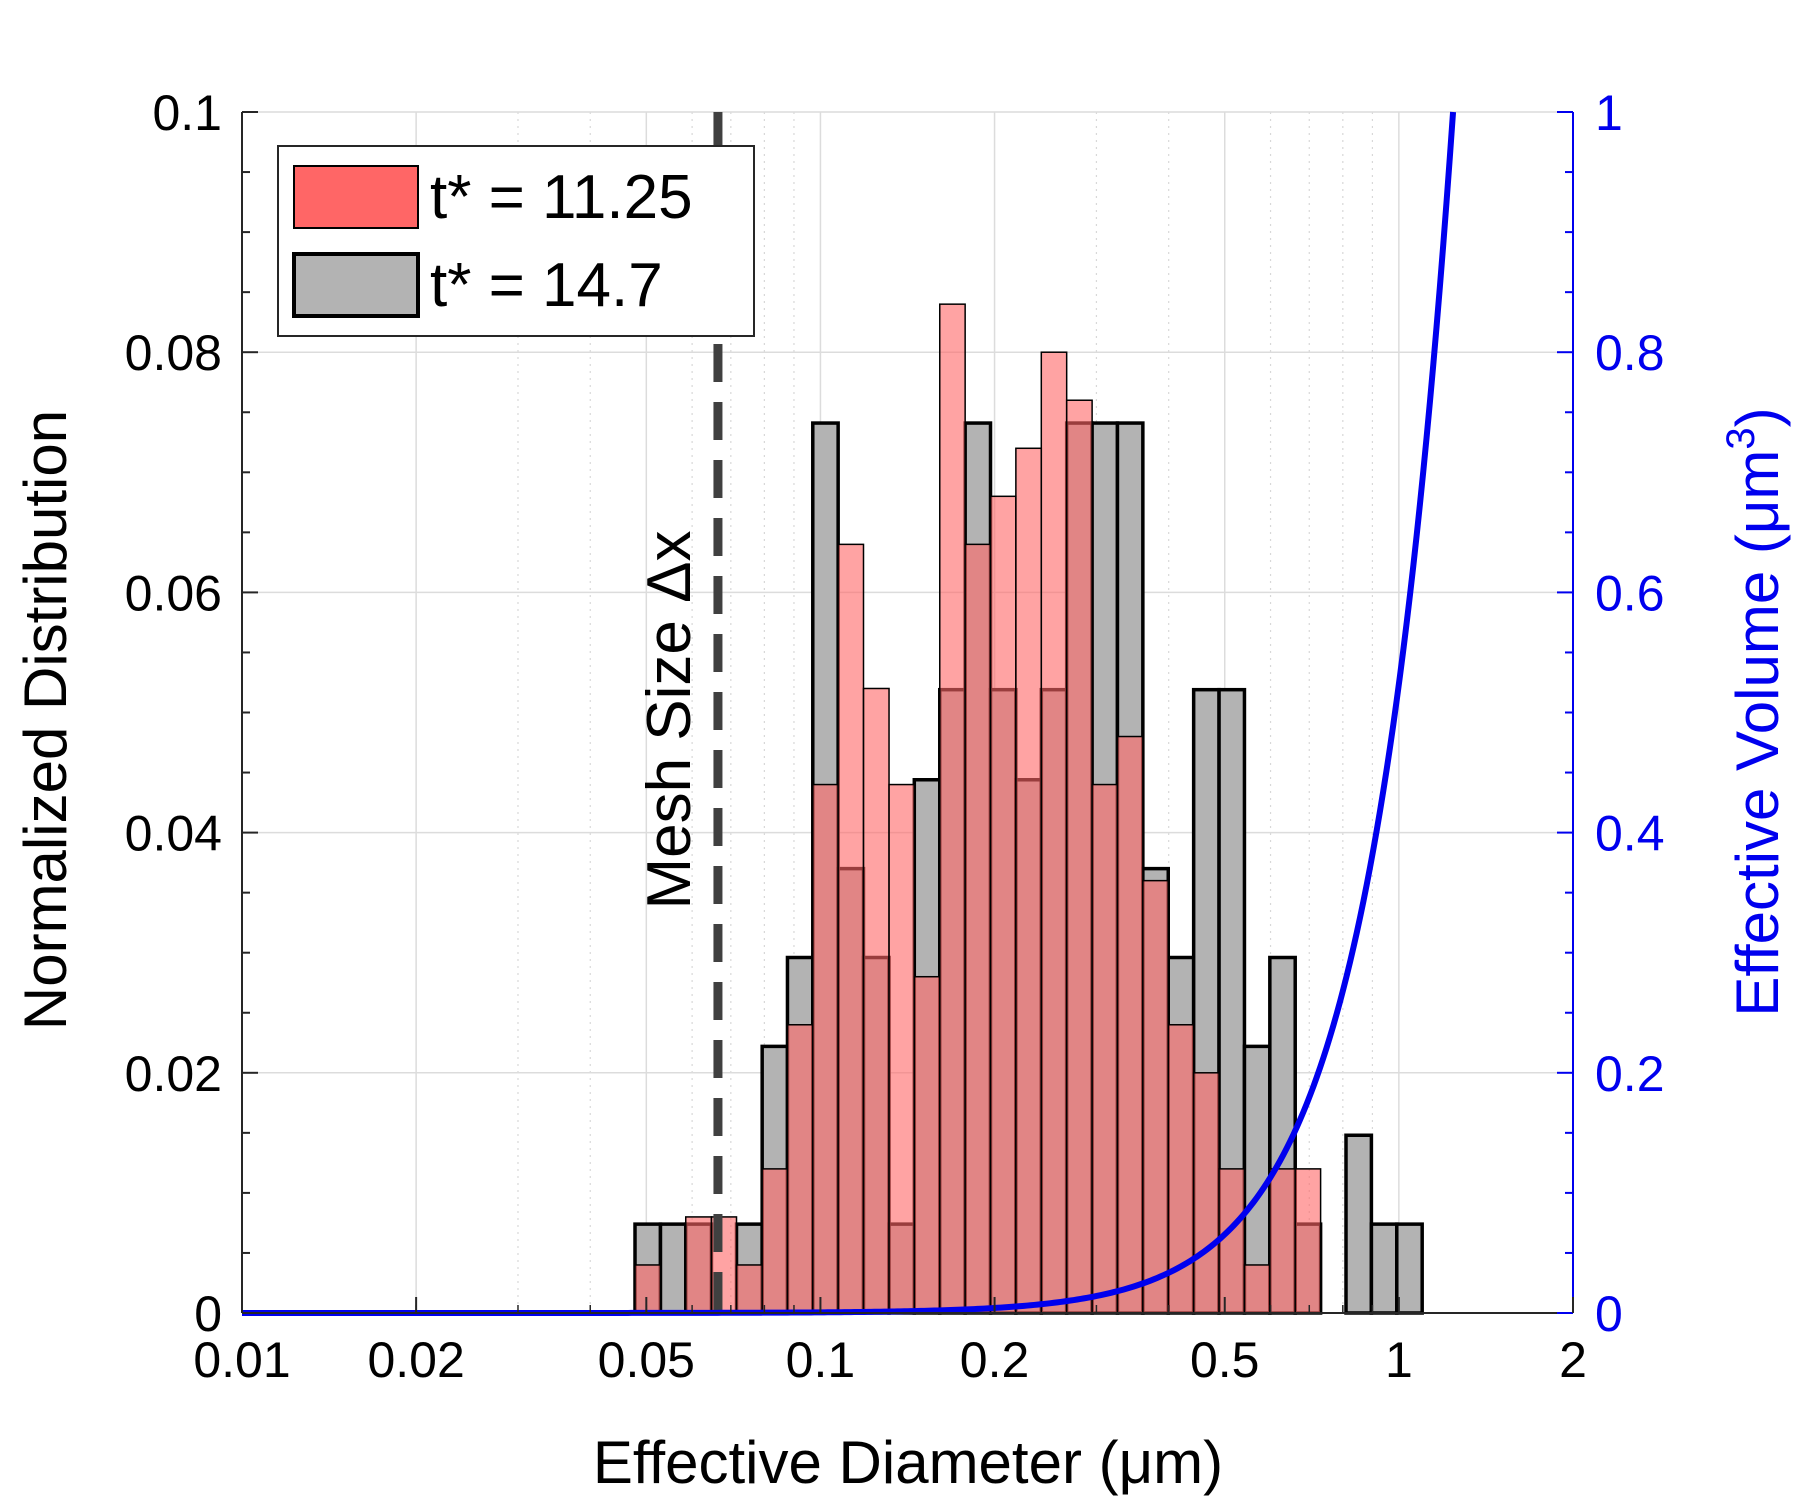  What do you see at coordinates (821, 1360) in the screenshot?
I see `x-tick-label: 0.1` at bounding box center [821, 1360].